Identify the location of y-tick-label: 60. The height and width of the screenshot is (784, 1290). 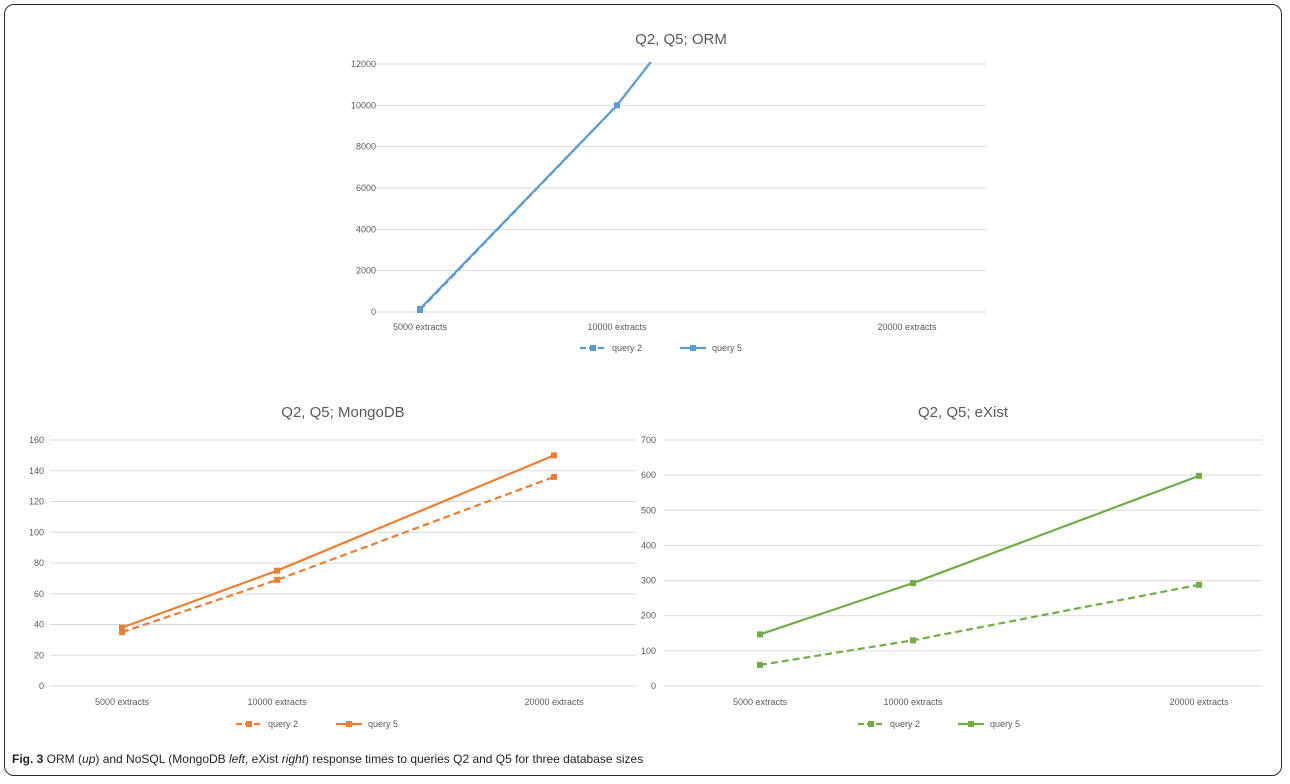
(39, 594).